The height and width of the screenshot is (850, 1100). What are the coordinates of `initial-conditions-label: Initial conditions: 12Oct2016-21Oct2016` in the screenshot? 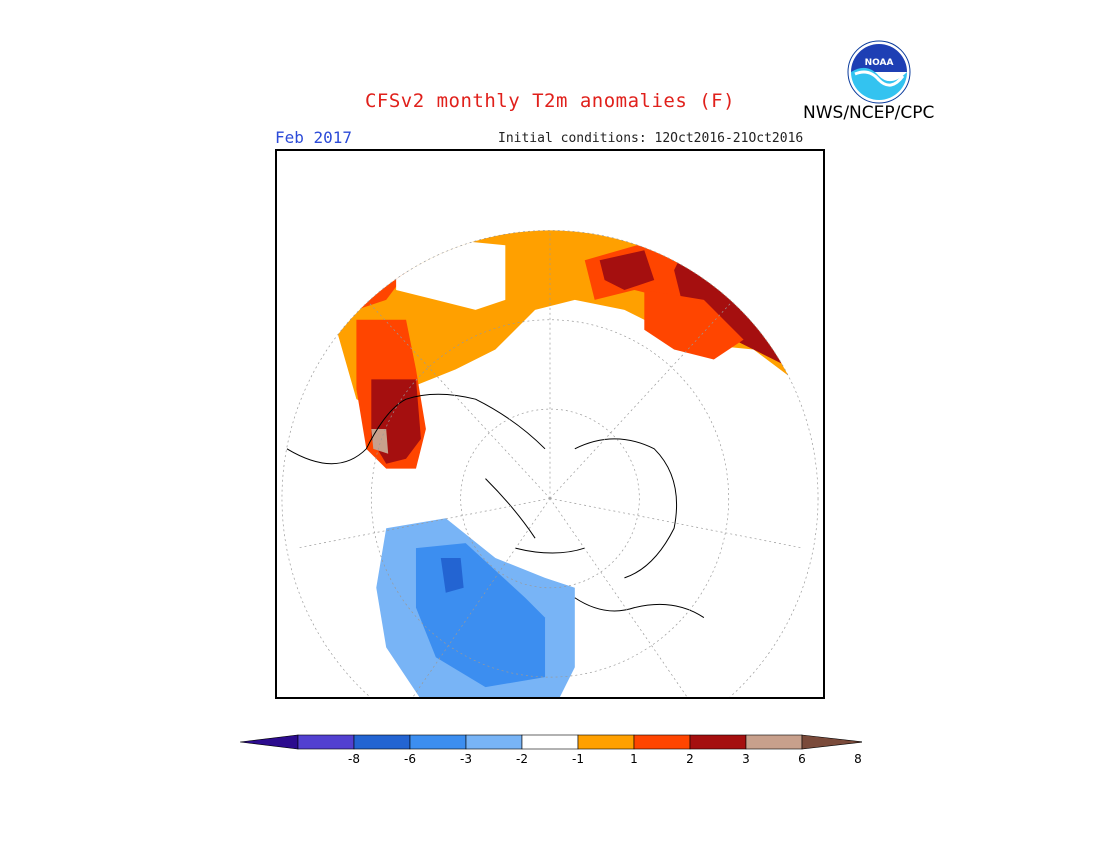 It's located at (651, 138).